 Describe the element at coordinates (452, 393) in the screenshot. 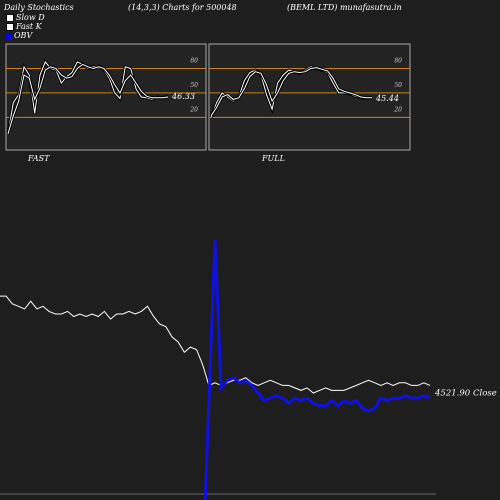

I see `last-price-value: 4521.90` at that location.